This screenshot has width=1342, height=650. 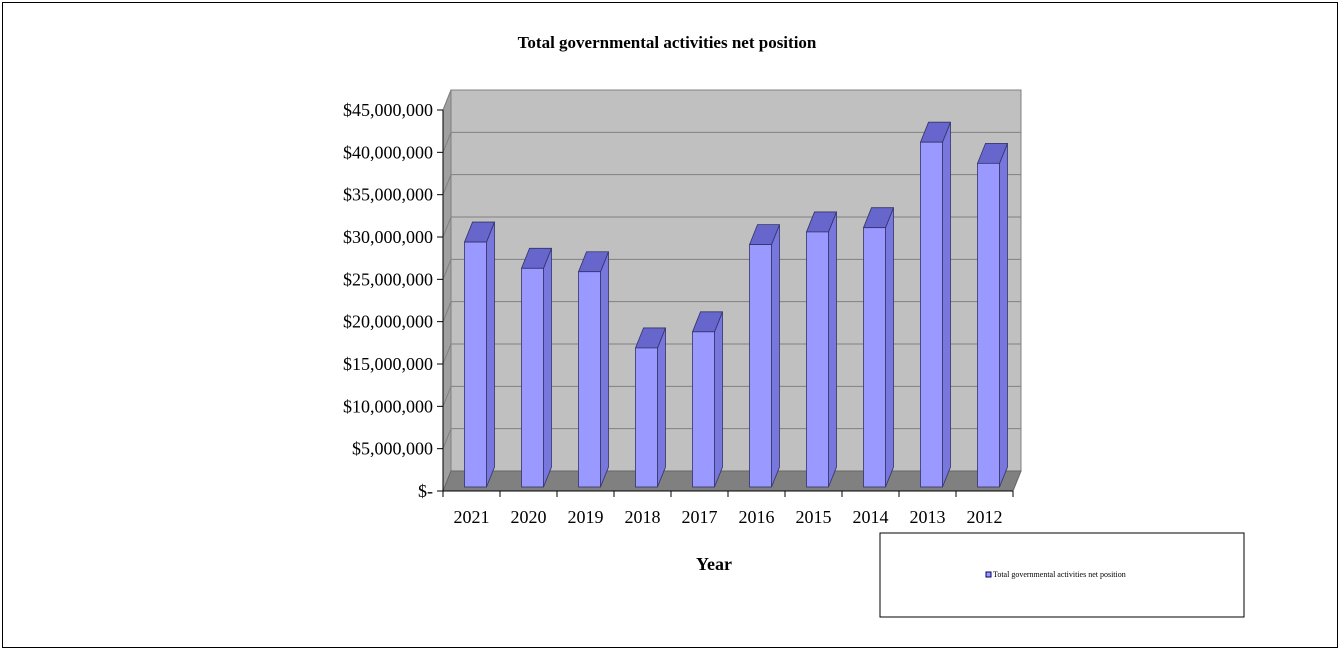 What do you see at coordinates (643, 517) in the screenshot?
I see `x-tick-label: 2018` at bounding box center [643, 517].